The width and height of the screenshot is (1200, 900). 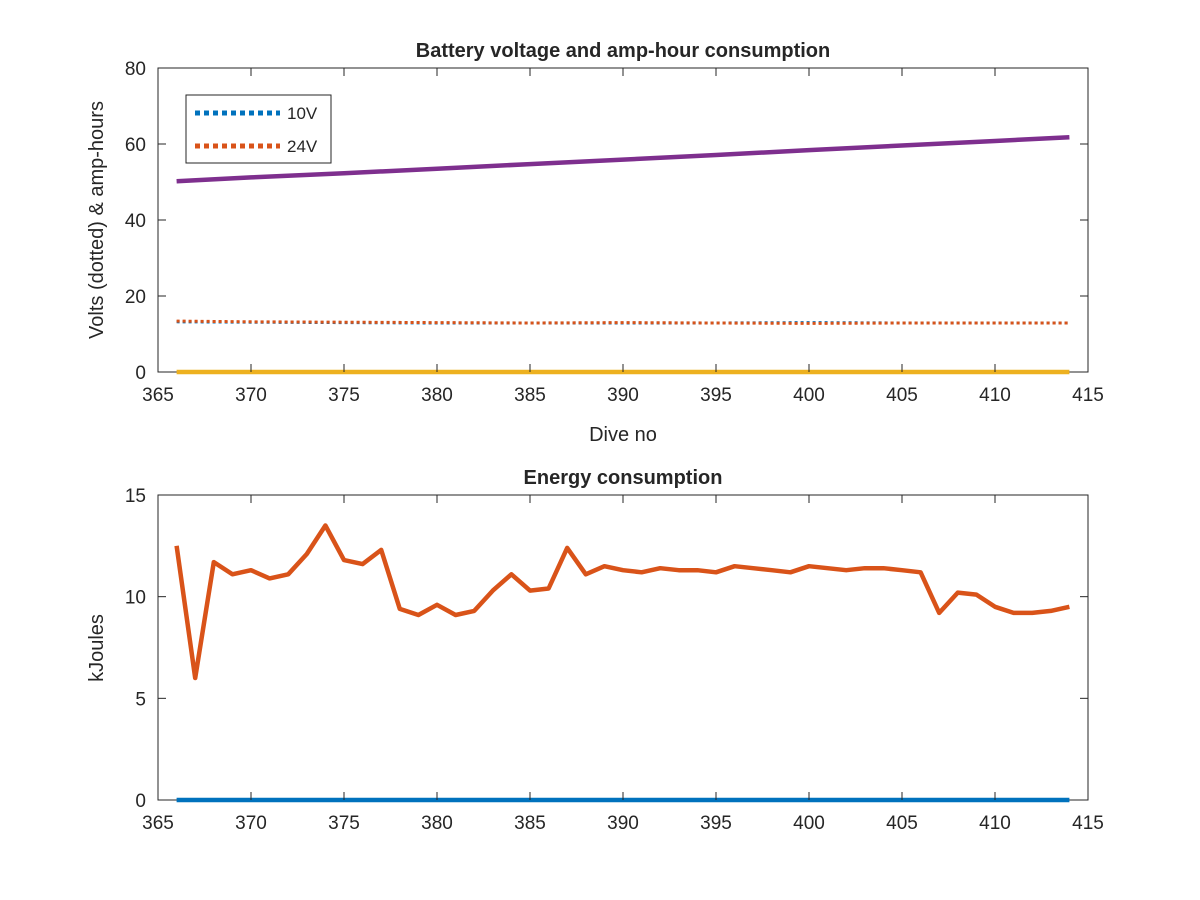 I want to click on top-series-line-24v, so click(x=623, y=322).